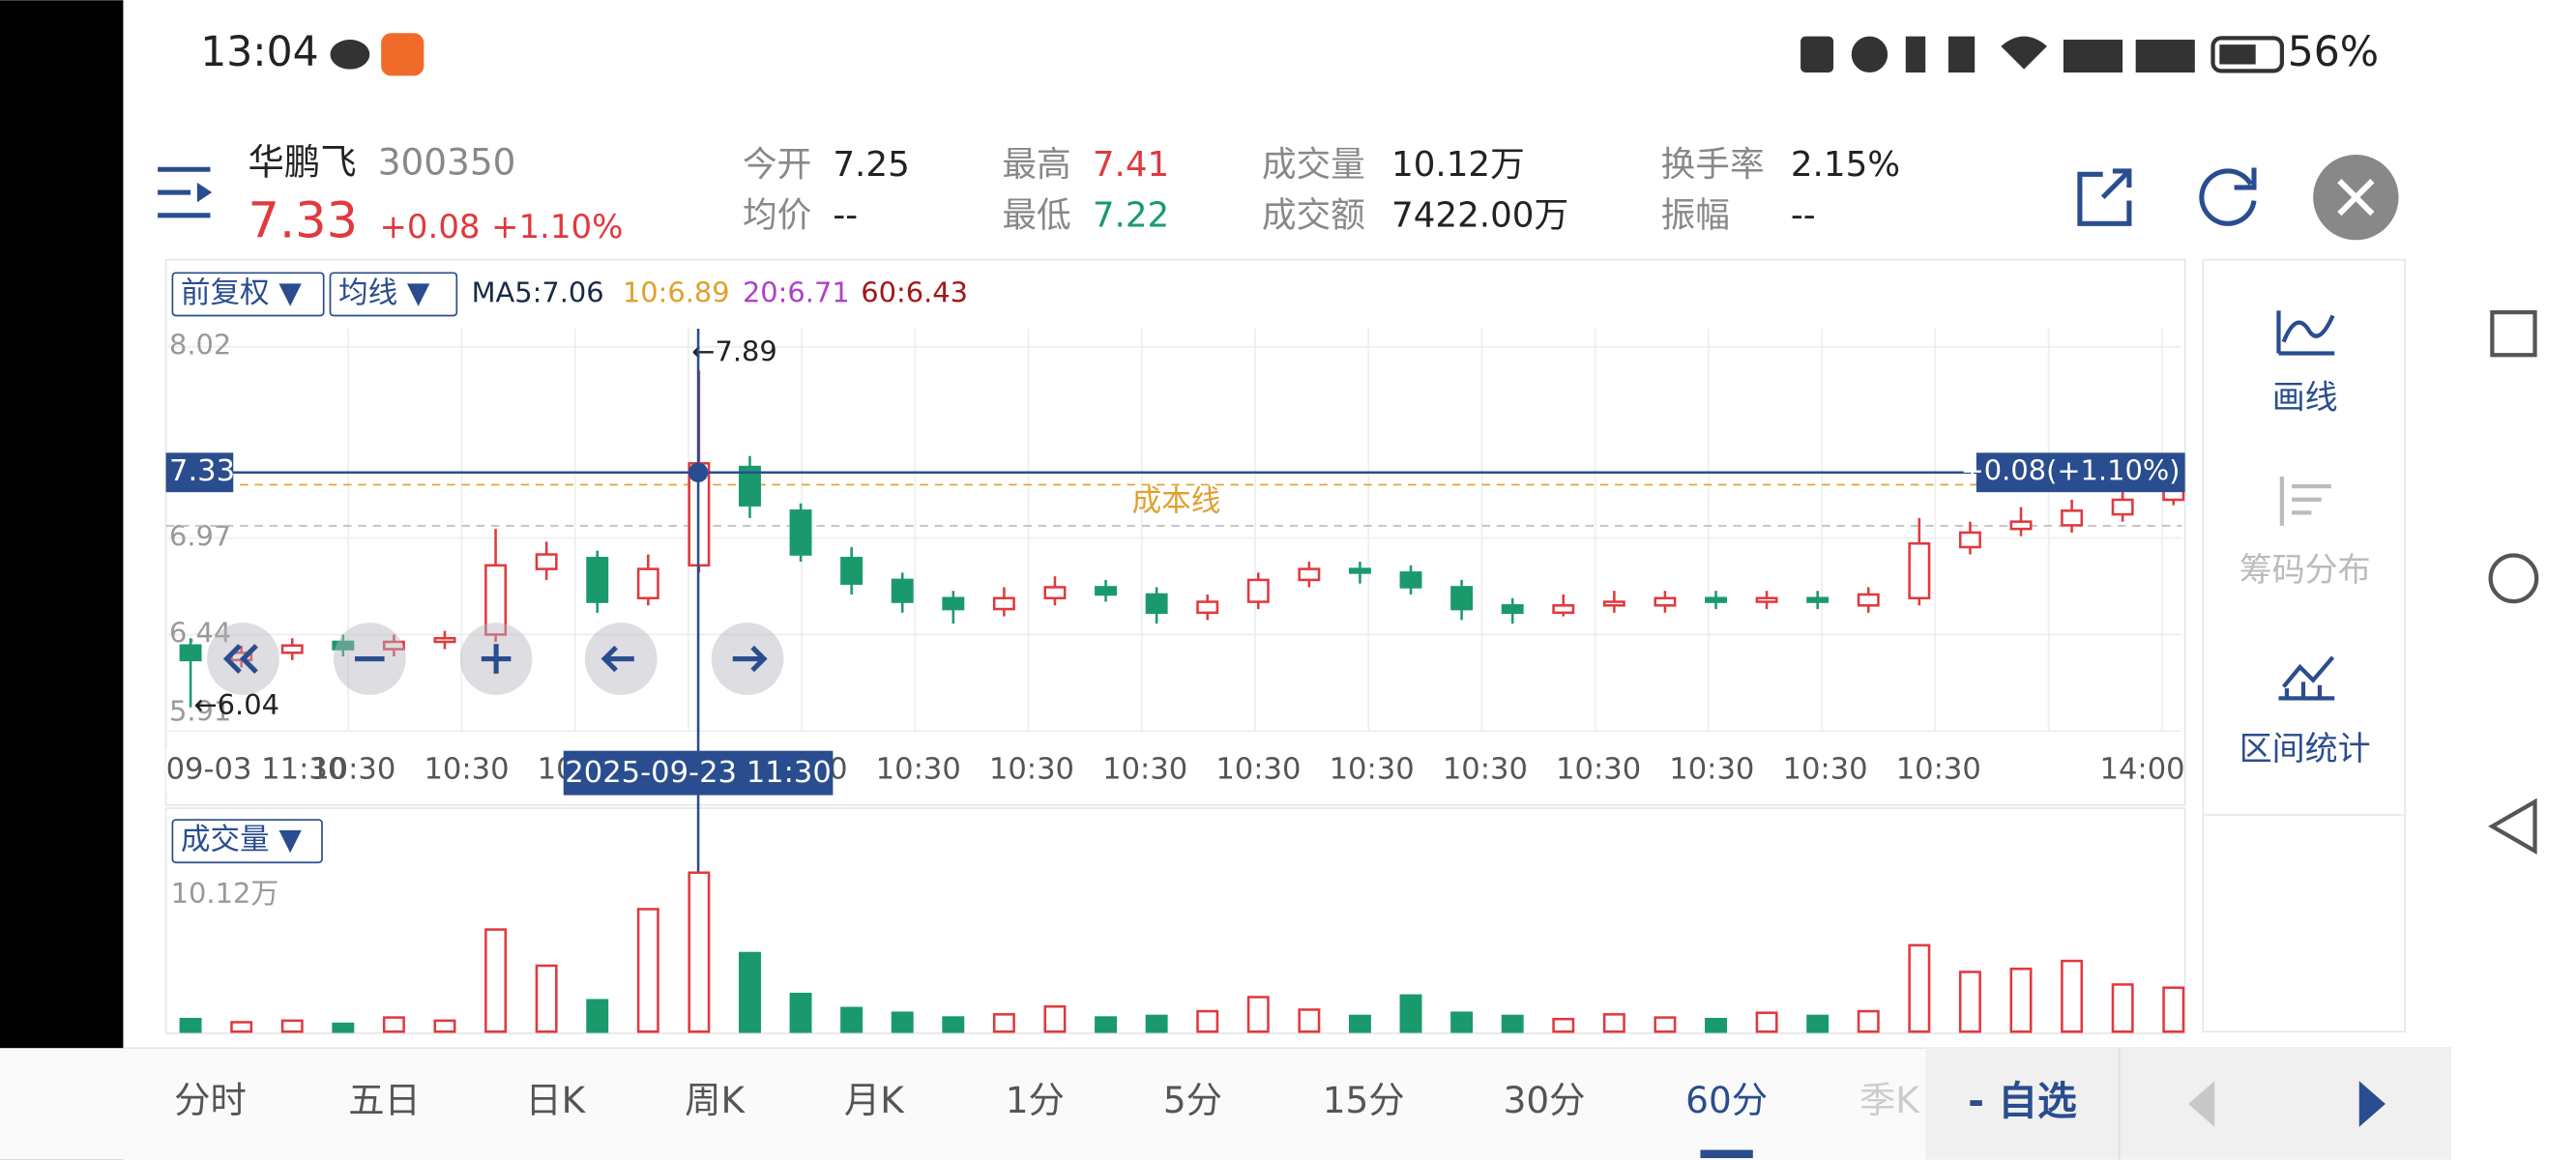 The width and height of the screenshot is (2576, 1160). I want to click on stat-label: 成交额, so click(1313, 216).